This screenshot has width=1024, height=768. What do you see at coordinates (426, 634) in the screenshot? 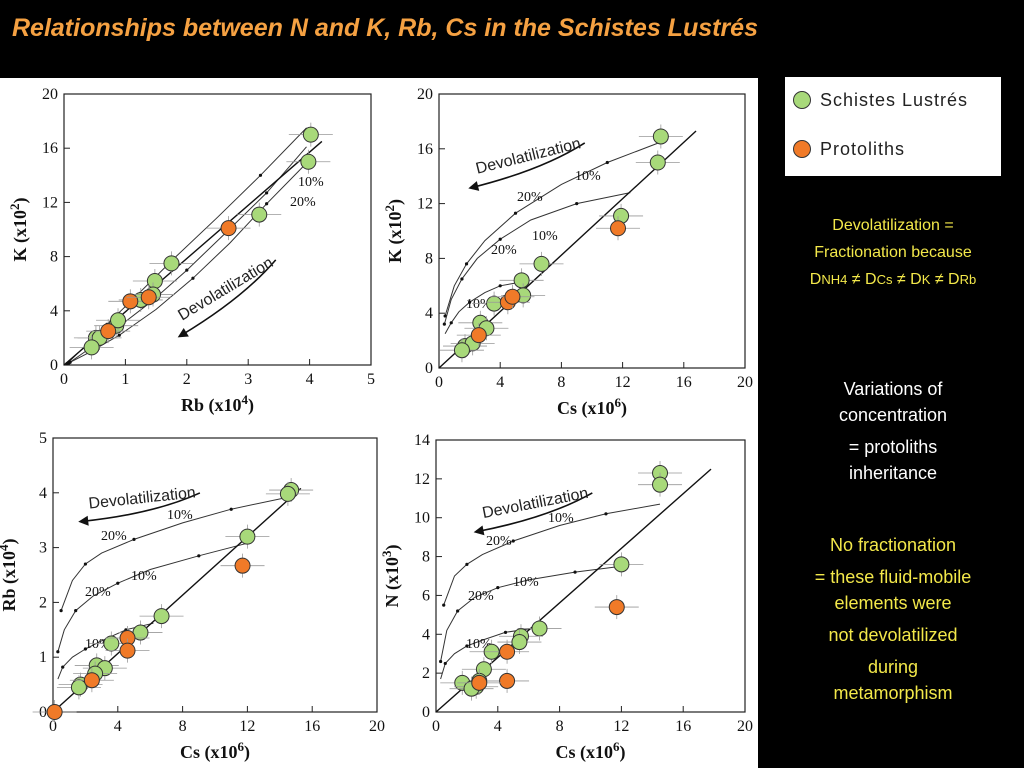
I see `y-tick-label: 4` at bounding box center [426, 634].